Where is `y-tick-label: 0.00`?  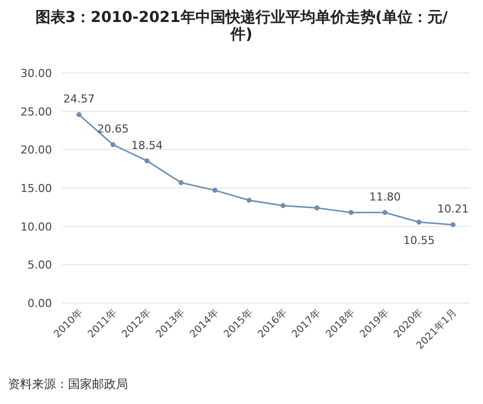
y-tick-label: 0.00 is located at coordinates (40, 303).